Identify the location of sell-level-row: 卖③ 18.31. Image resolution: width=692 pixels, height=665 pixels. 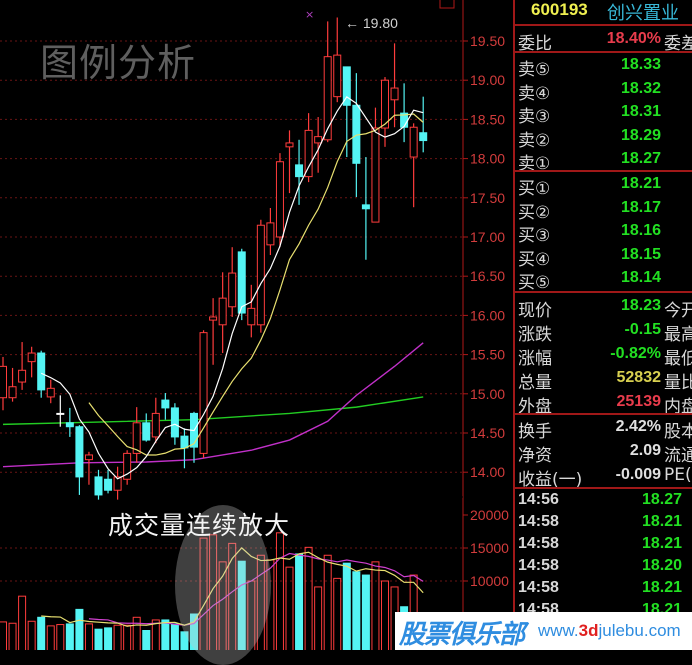
(603, 113).